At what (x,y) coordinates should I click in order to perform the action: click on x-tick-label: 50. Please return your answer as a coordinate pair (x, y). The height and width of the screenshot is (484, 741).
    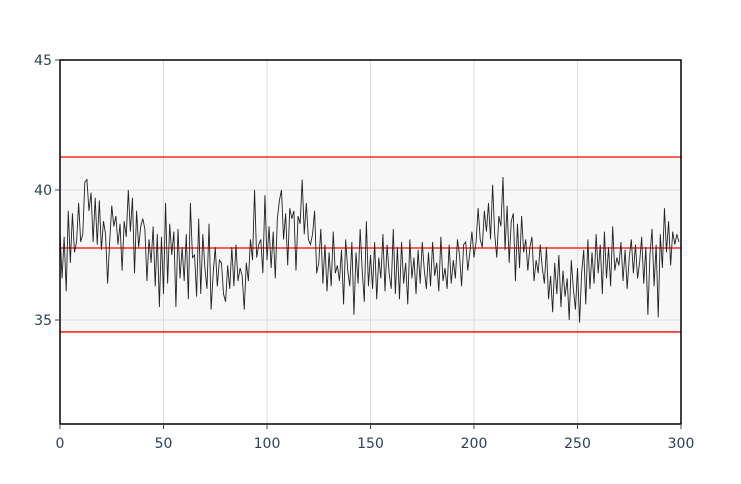
    Looking at the image, I should click on (164, 444).